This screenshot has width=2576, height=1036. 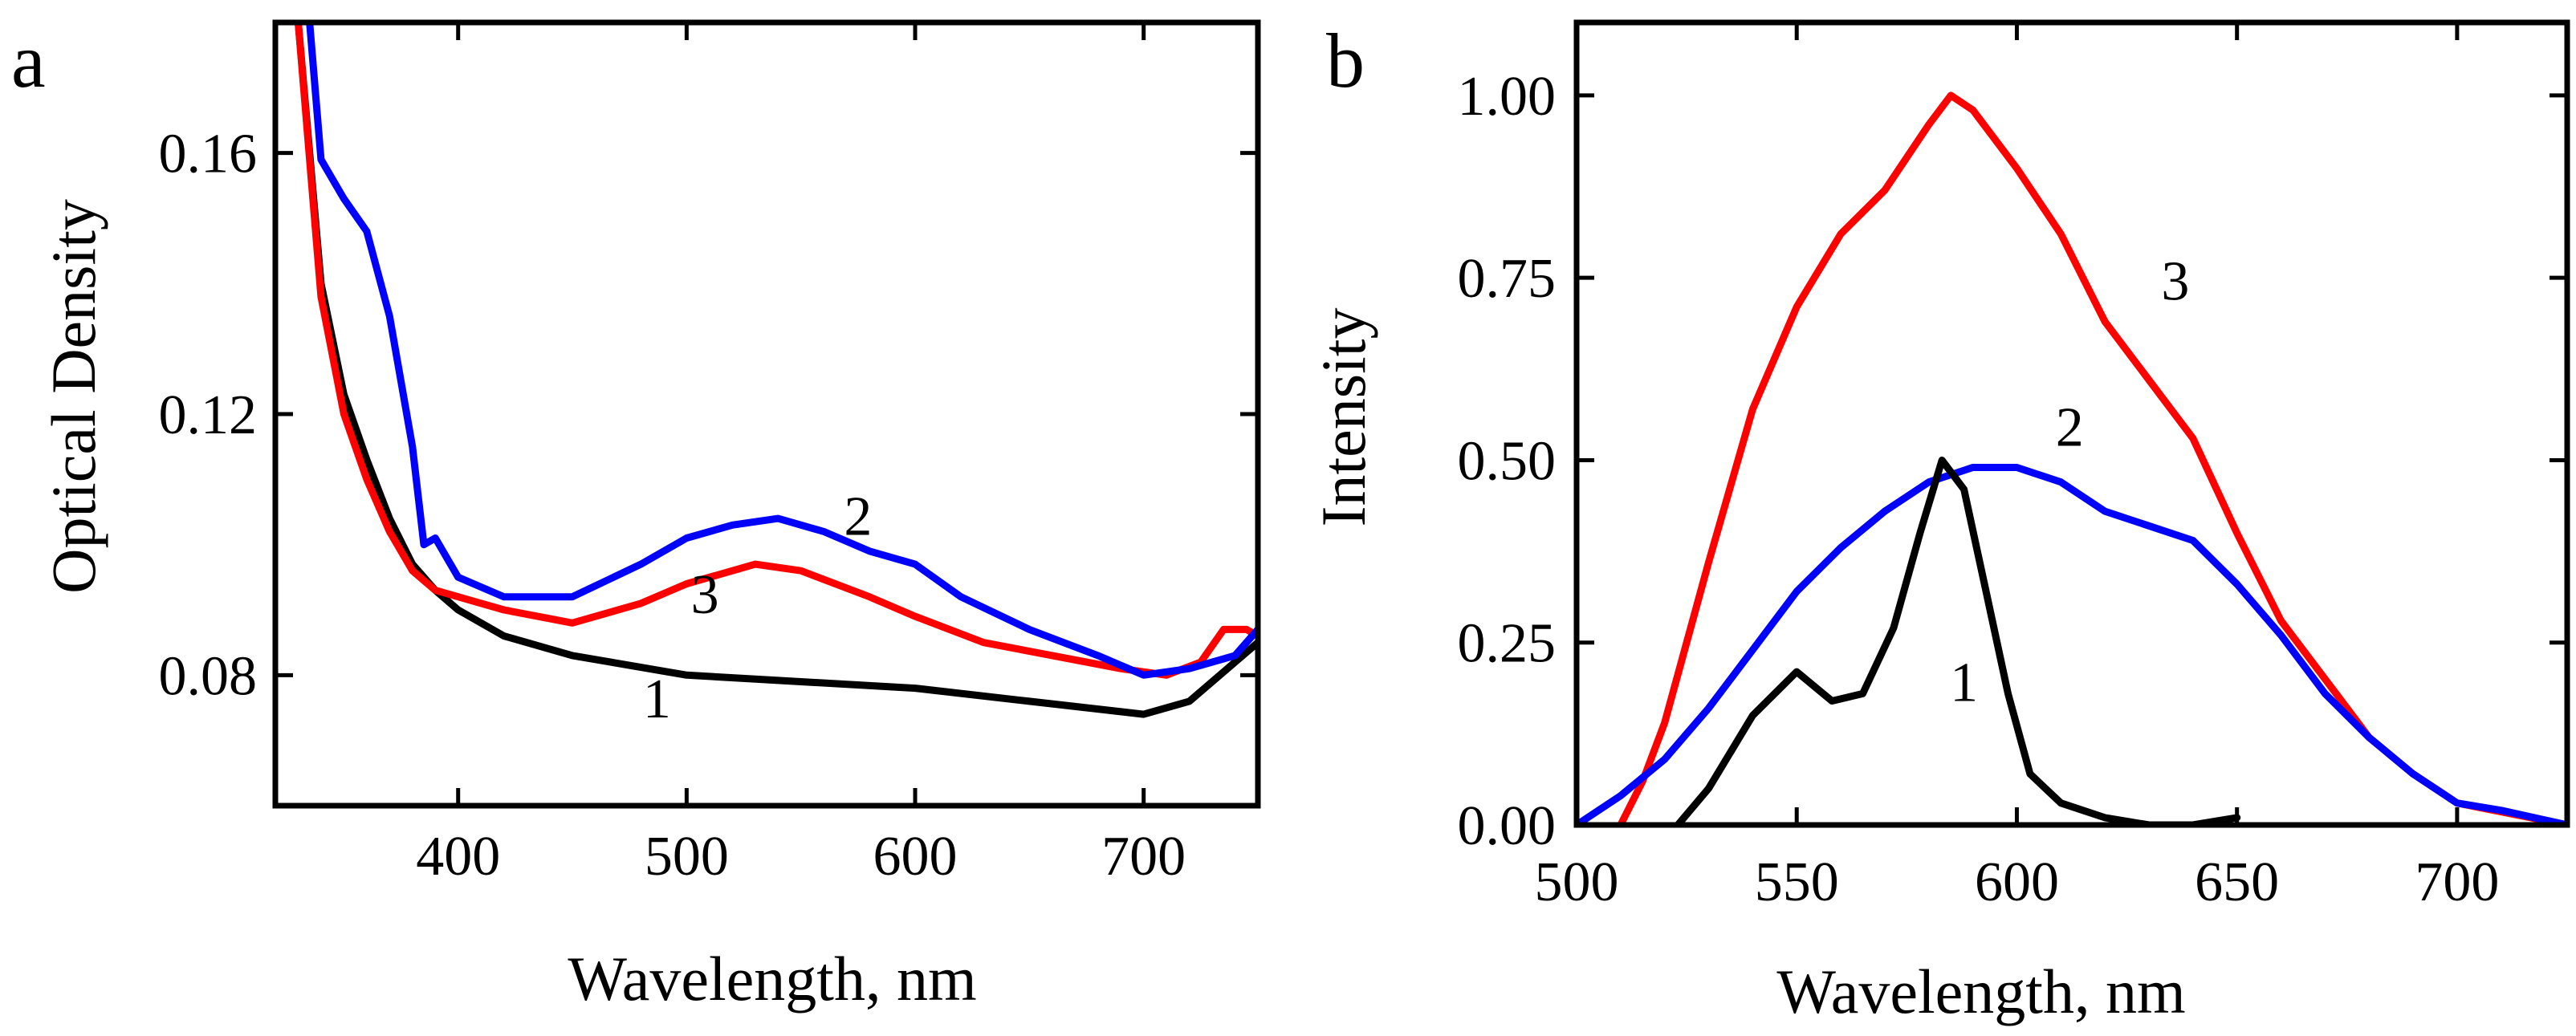 What do you see at coordinates (28, 61) in the screenshot?
I see `panel-a-label: a` at bounding box center [28, 61].